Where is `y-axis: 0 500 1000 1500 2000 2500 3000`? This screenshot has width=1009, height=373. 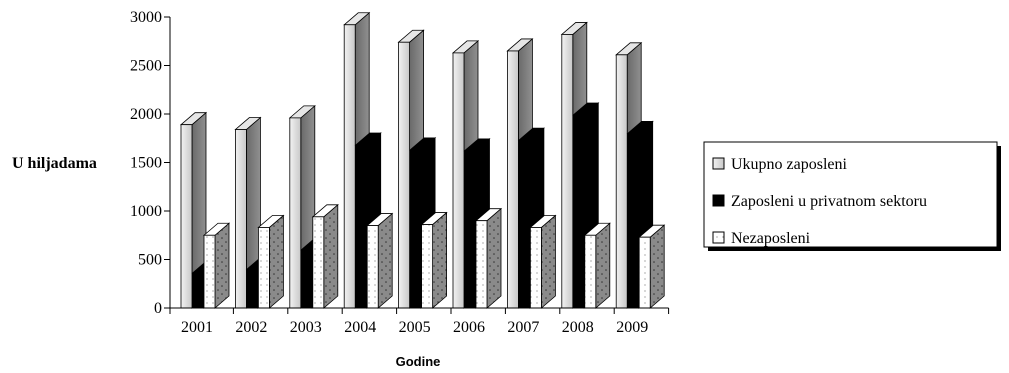 y-axis: 0 500 1000 1500 2000 2500 3000 is located at coordinates (150, 163).